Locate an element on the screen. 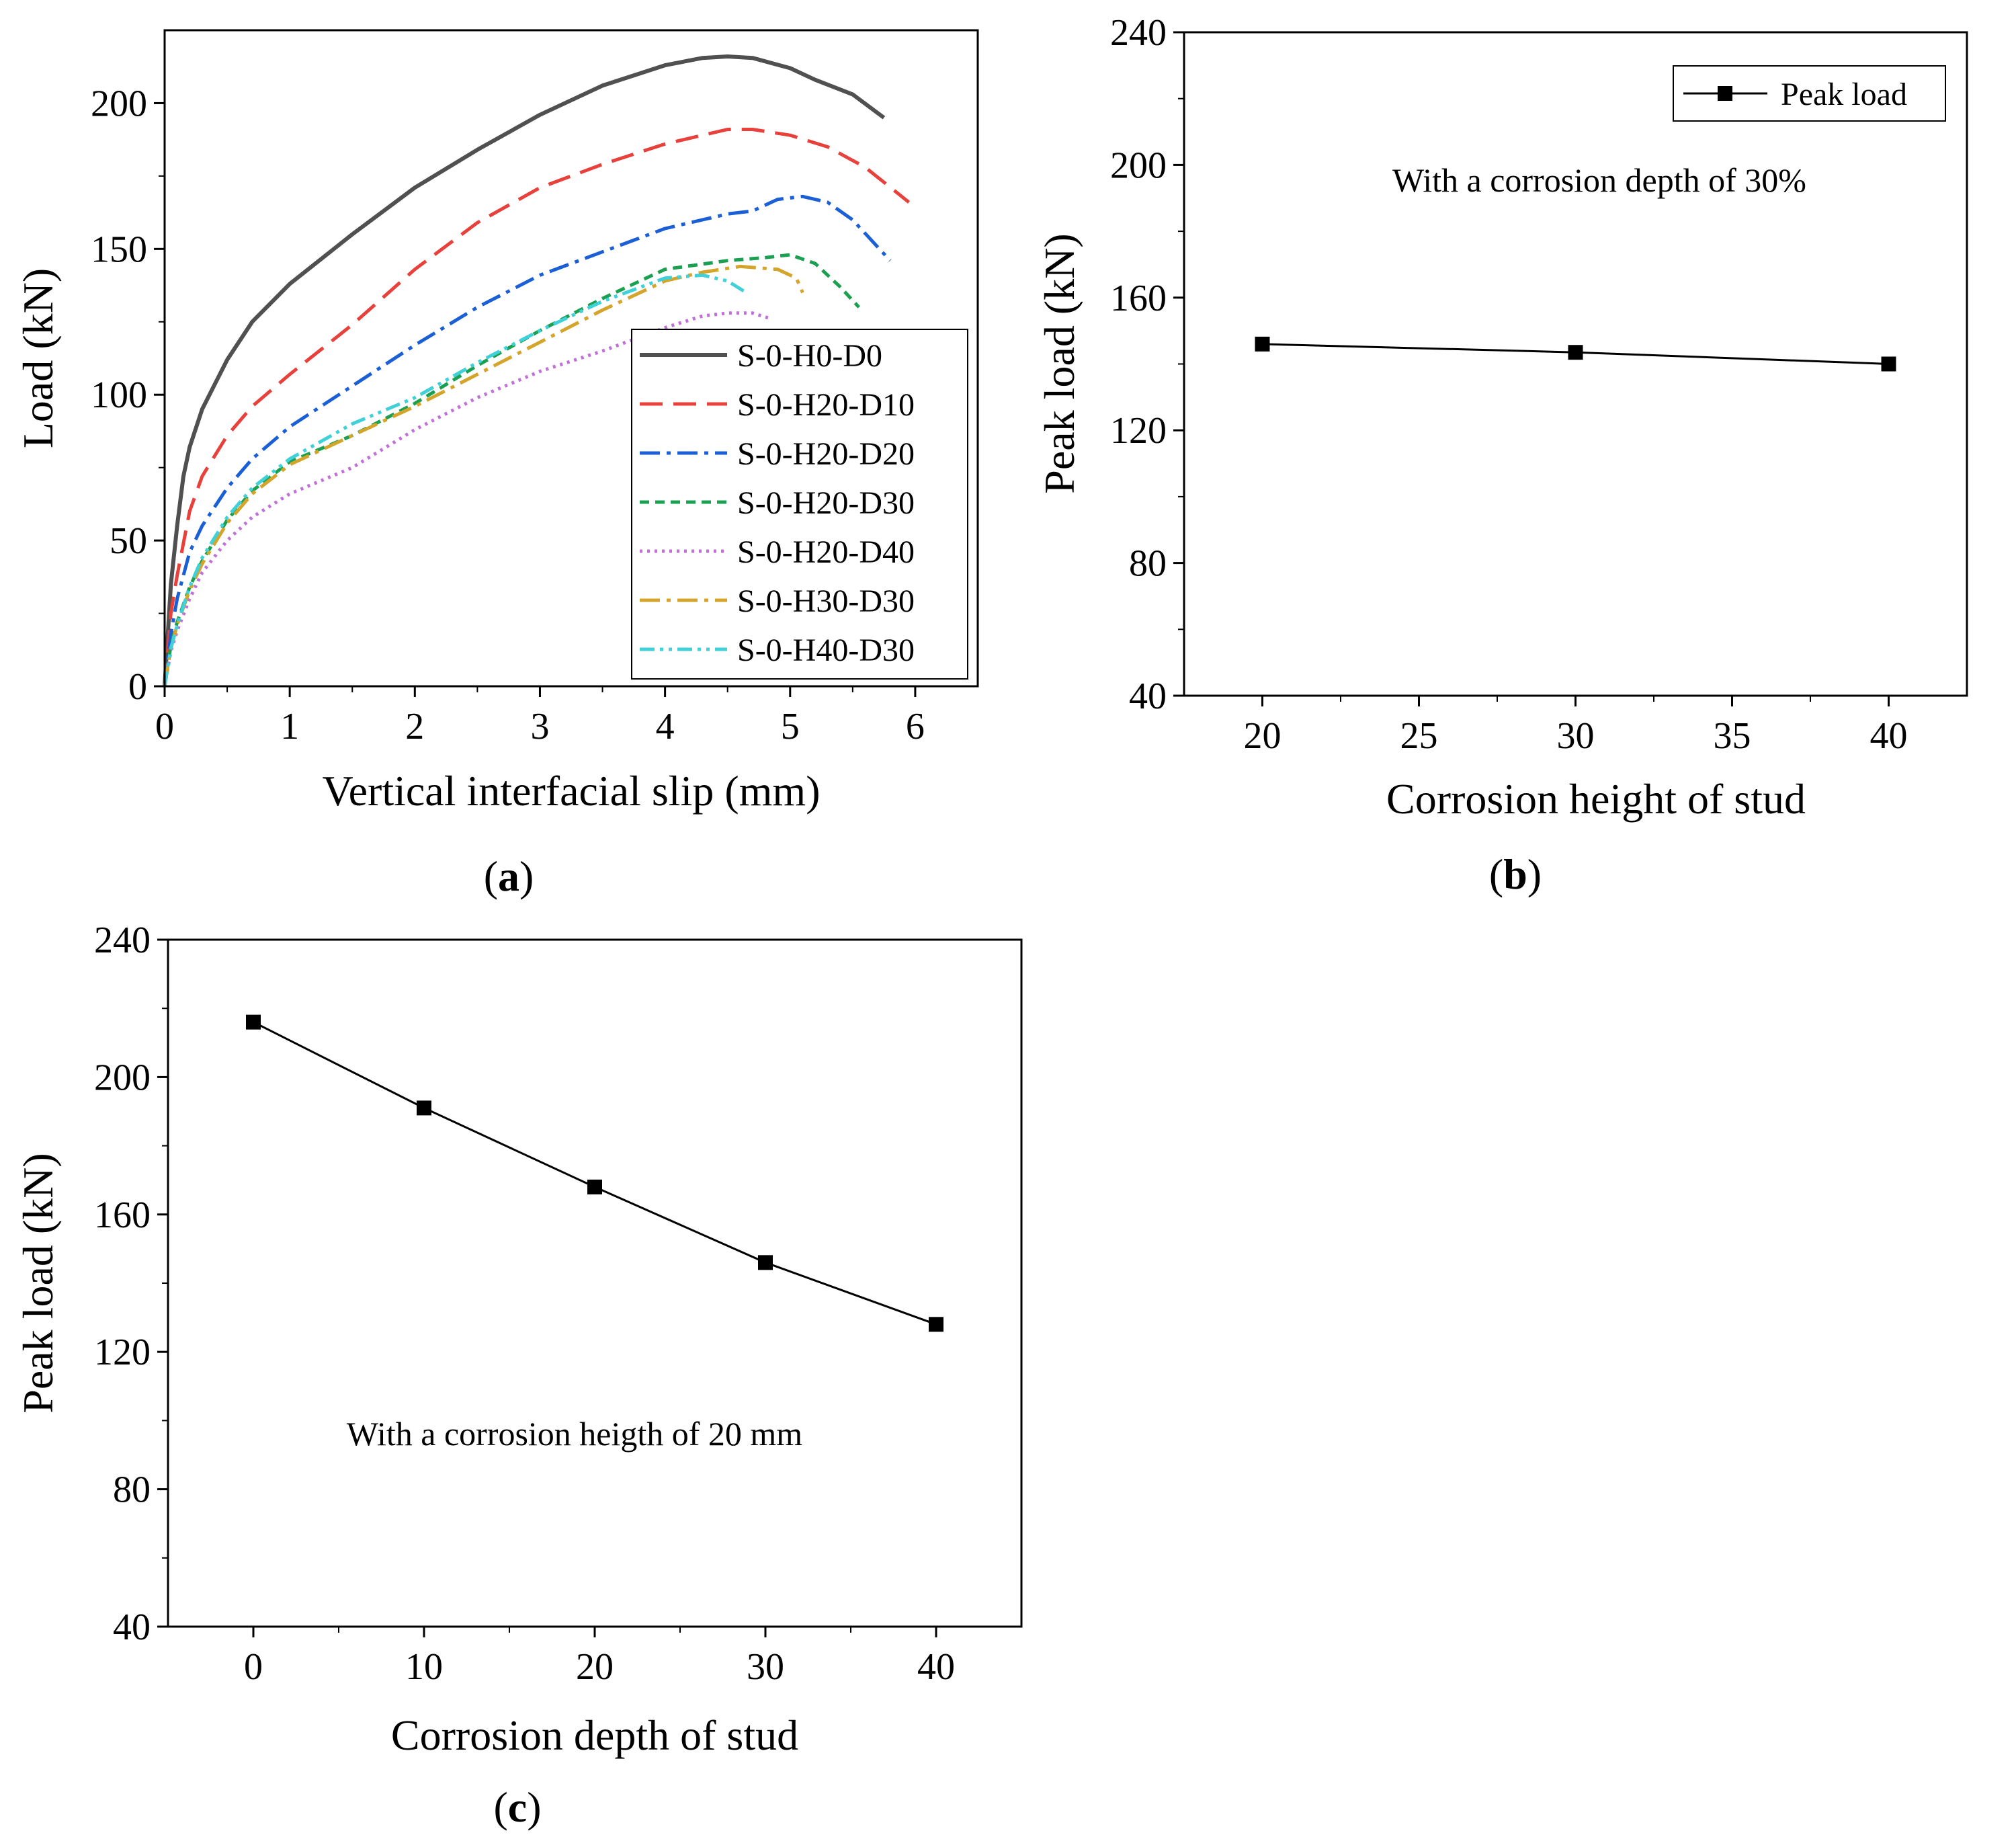 This screenshot has height=1835, width=2016. x-tick-label: 5 is located at coordinates (791, 726).